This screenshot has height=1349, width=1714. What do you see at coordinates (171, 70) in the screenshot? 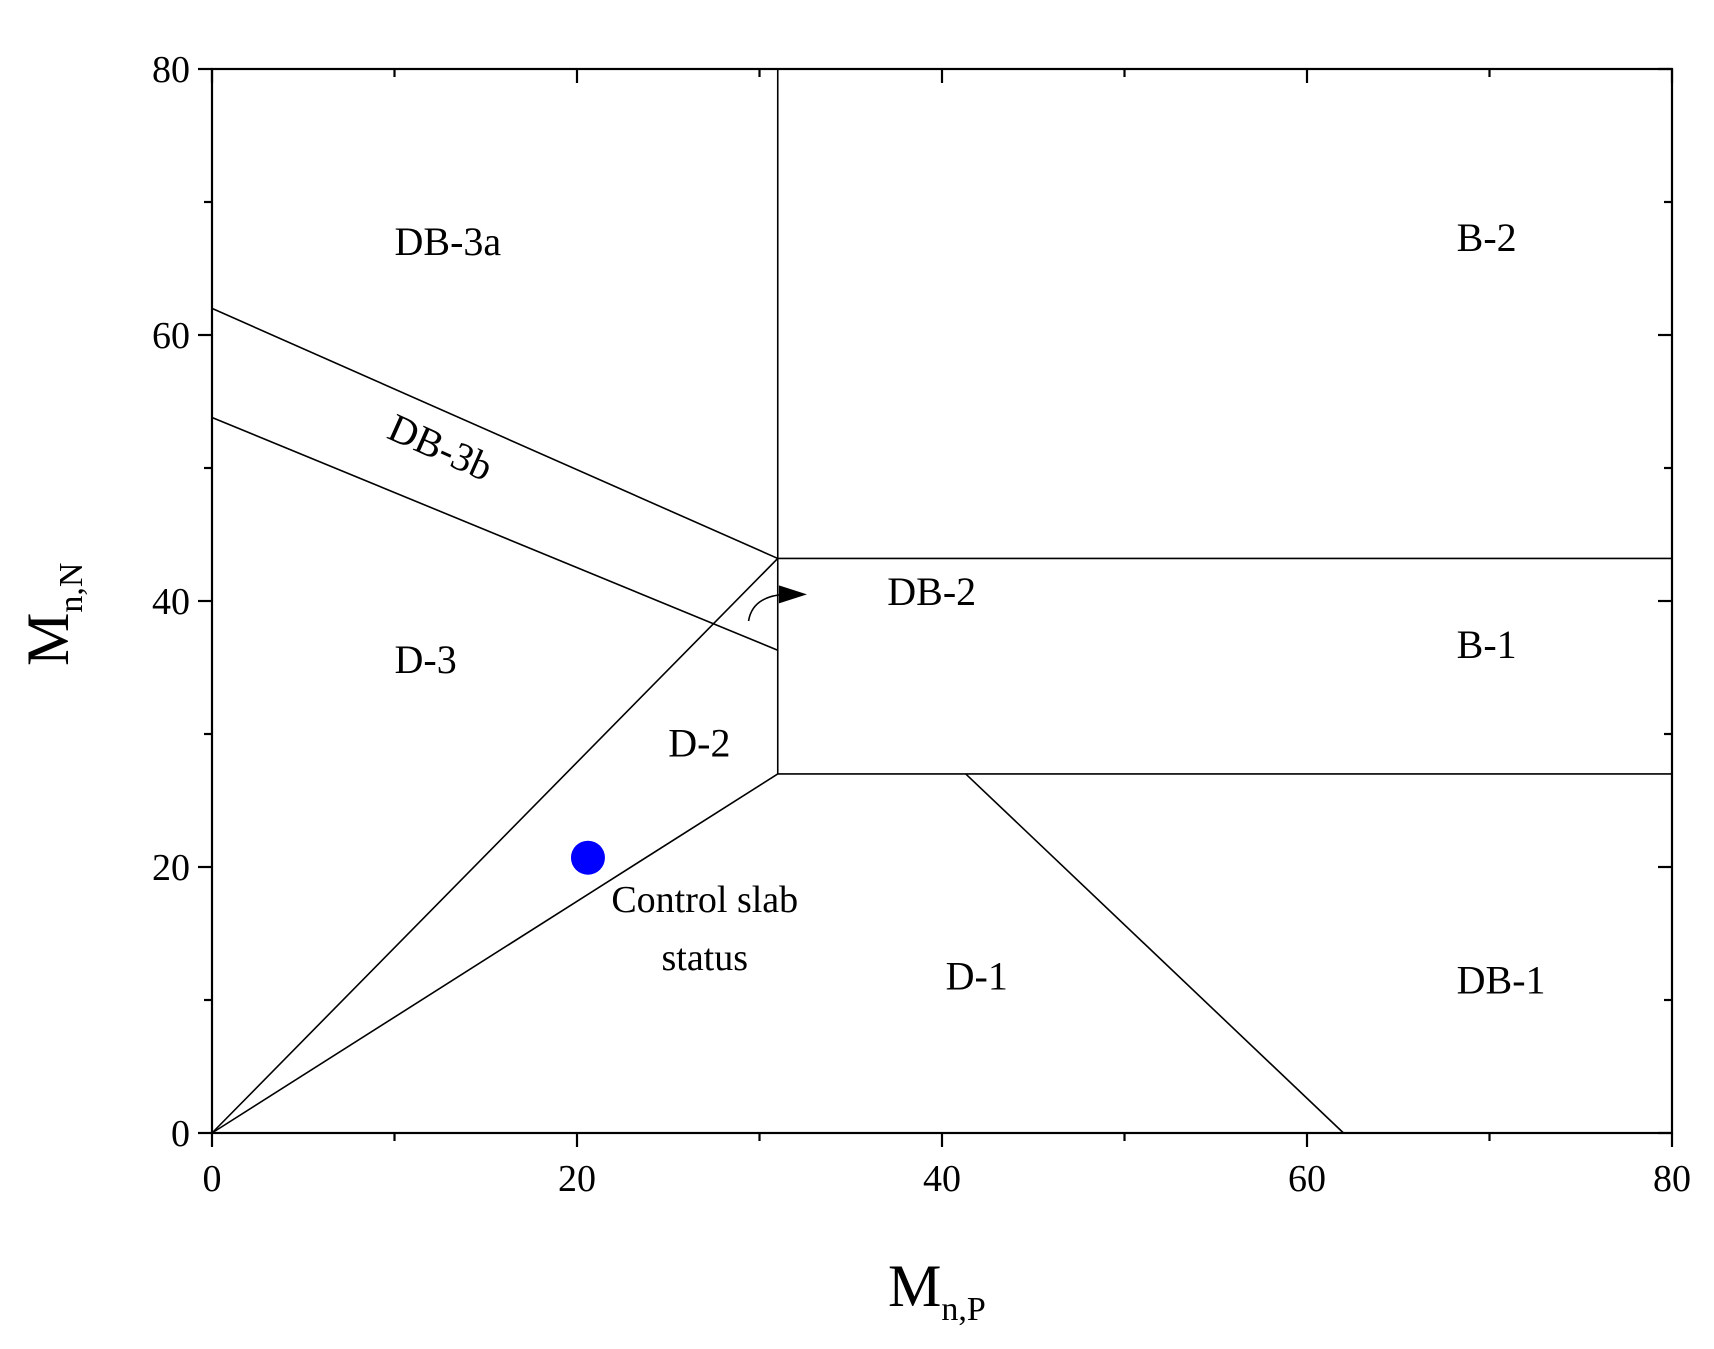
I see `y-tick-label: 80` at bounding box center [171, 70].